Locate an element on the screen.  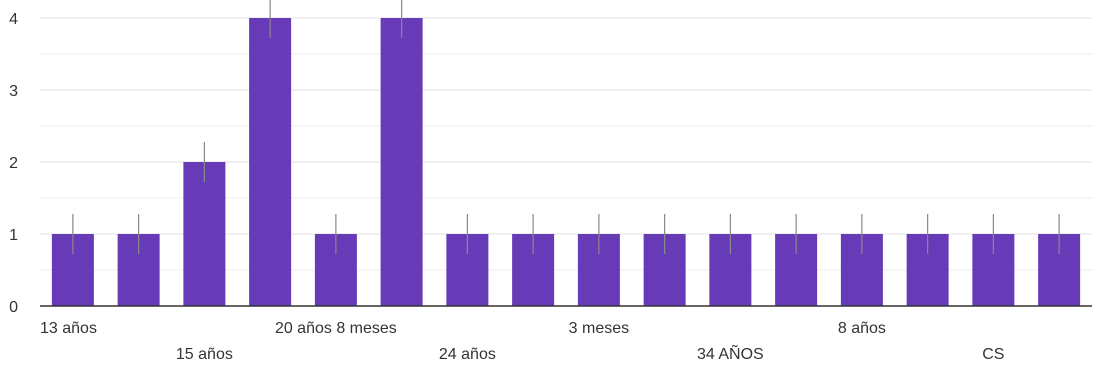
y-tick-label: 1 is located at coordinates (13, 235).